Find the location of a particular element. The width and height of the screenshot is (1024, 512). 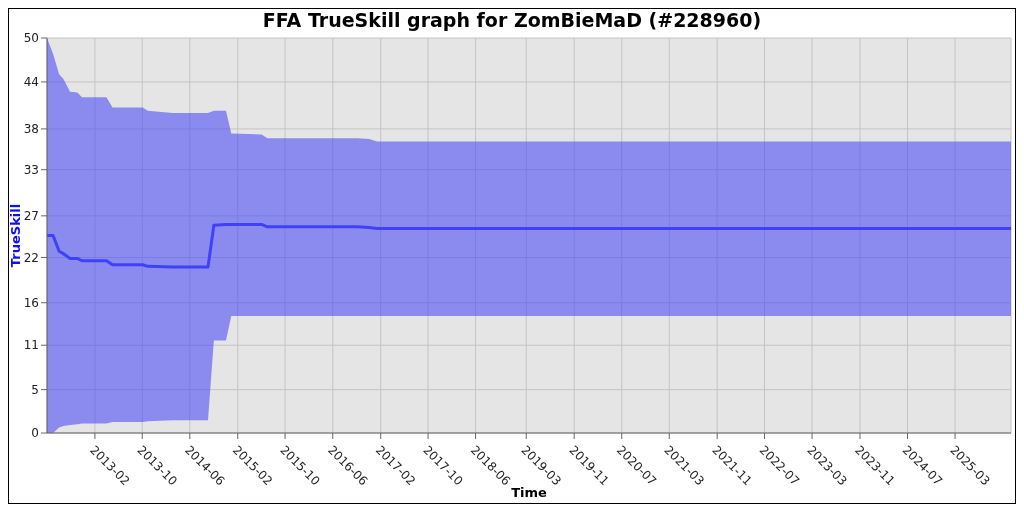

y-axis-title: TrueSkill is located at coordinates (15, 235).